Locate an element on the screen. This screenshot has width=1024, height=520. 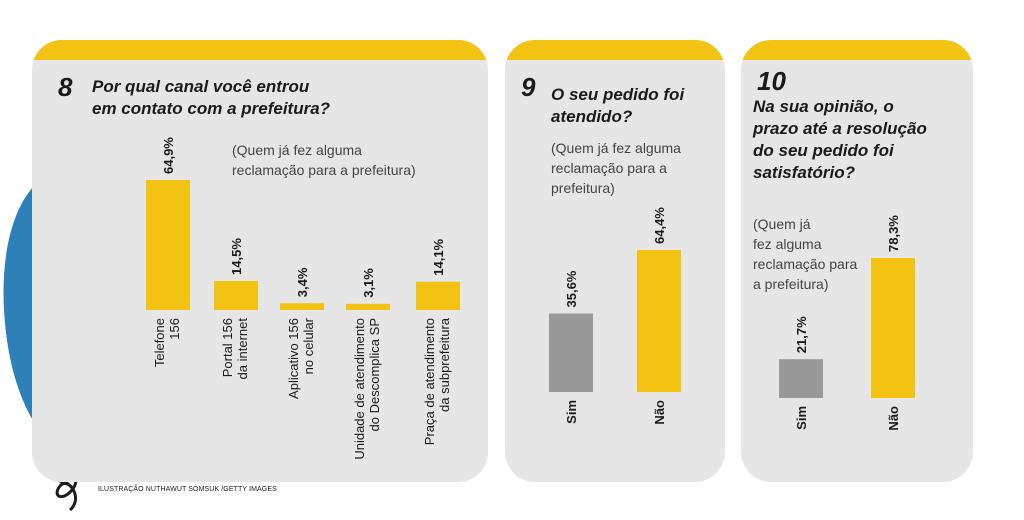
image-credit: ILUSTRAÇÃO NUTHAWUT SOMSUK /GETTY IMAGES is located at coordinates (187, 489).